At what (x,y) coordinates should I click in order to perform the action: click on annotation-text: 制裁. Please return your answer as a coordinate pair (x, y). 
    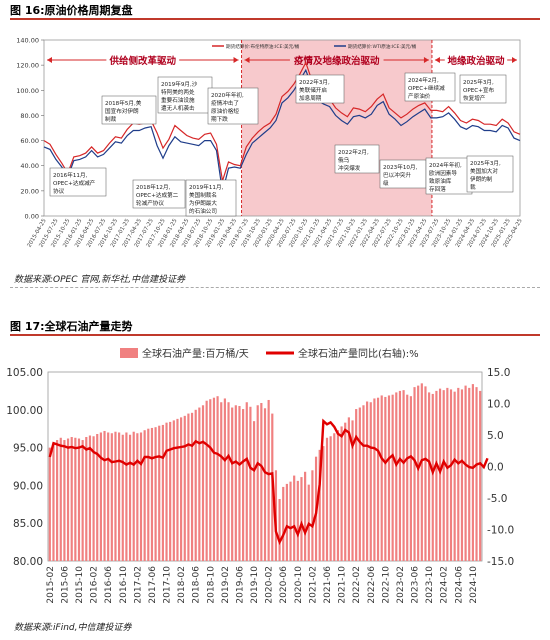
    Looking at the image, I should click on (111, 119).